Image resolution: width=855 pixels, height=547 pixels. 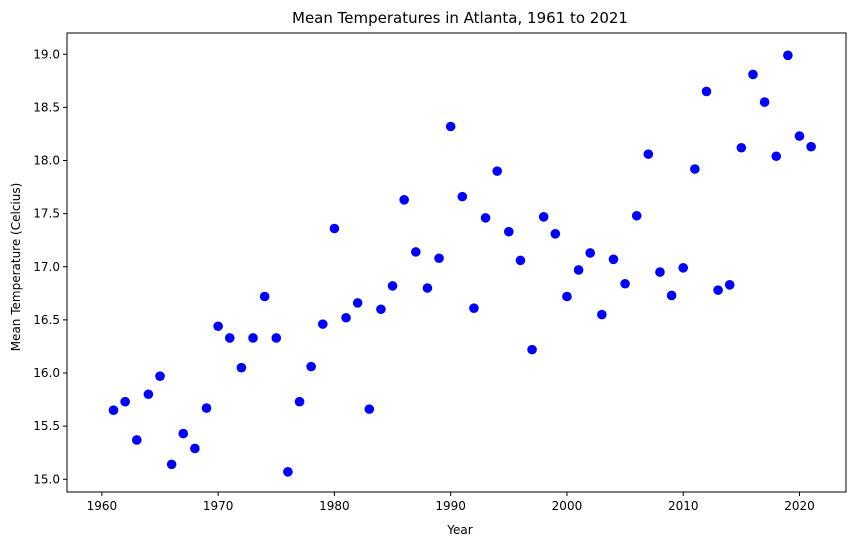 I want to click on y-tick-label: 18.0, so click(x=46, y=161).